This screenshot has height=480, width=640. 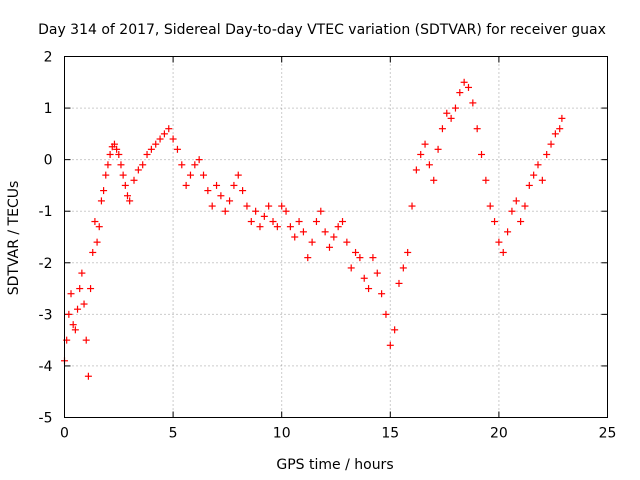 I want to click on y-tick-label: 2, so click(x=48, y=58).